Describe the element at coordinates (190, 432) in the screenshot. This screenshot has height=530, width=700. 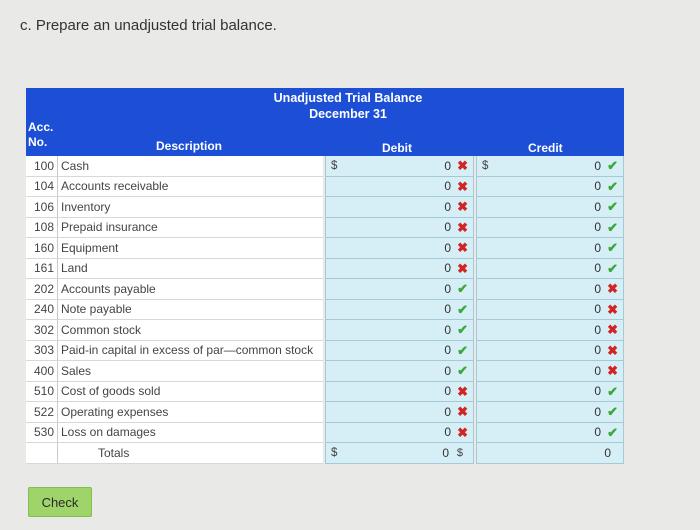
I see `account-description: Loss on damages` at that location.